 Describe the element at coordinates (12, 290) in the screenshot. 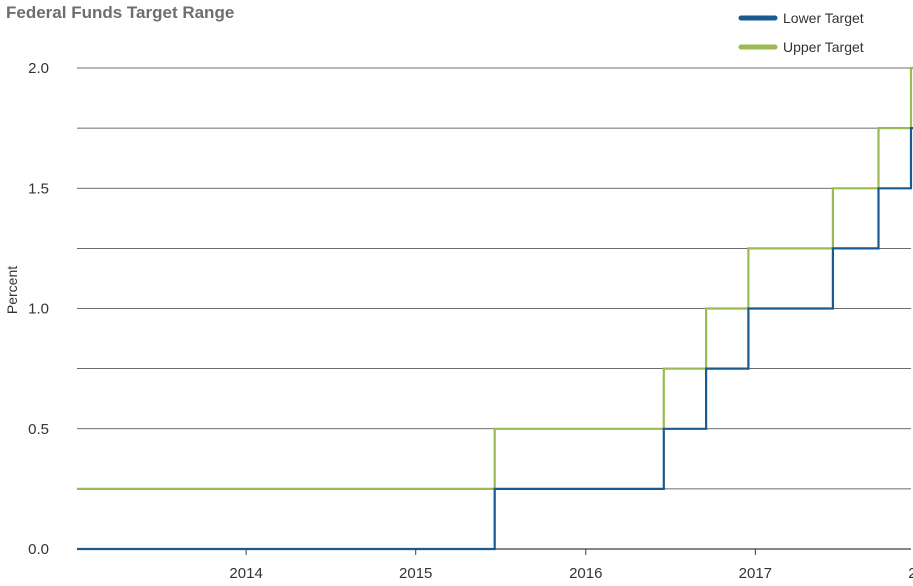

I see `y-axis-label: Percent` at that location.